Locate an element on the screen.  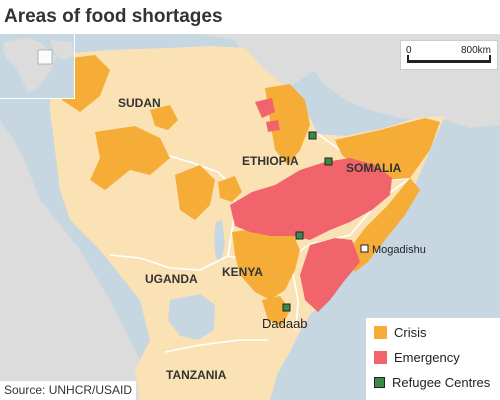
legend-item-crisis: Crisis is located at coordinates (400, 332).